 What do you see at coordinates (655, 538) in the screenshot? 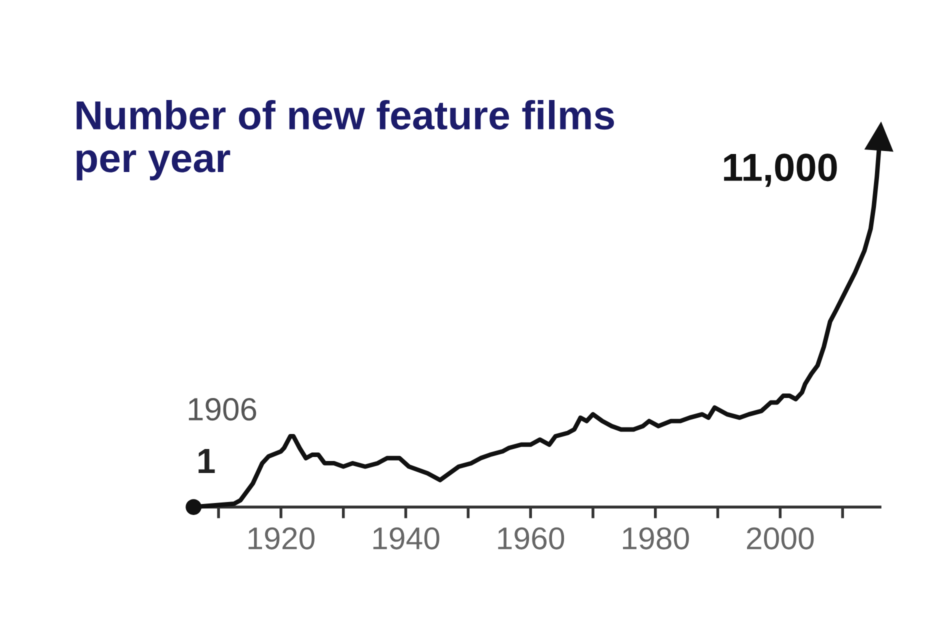
I see `x-tick-label: 1980` at bounding box center [655, 538].